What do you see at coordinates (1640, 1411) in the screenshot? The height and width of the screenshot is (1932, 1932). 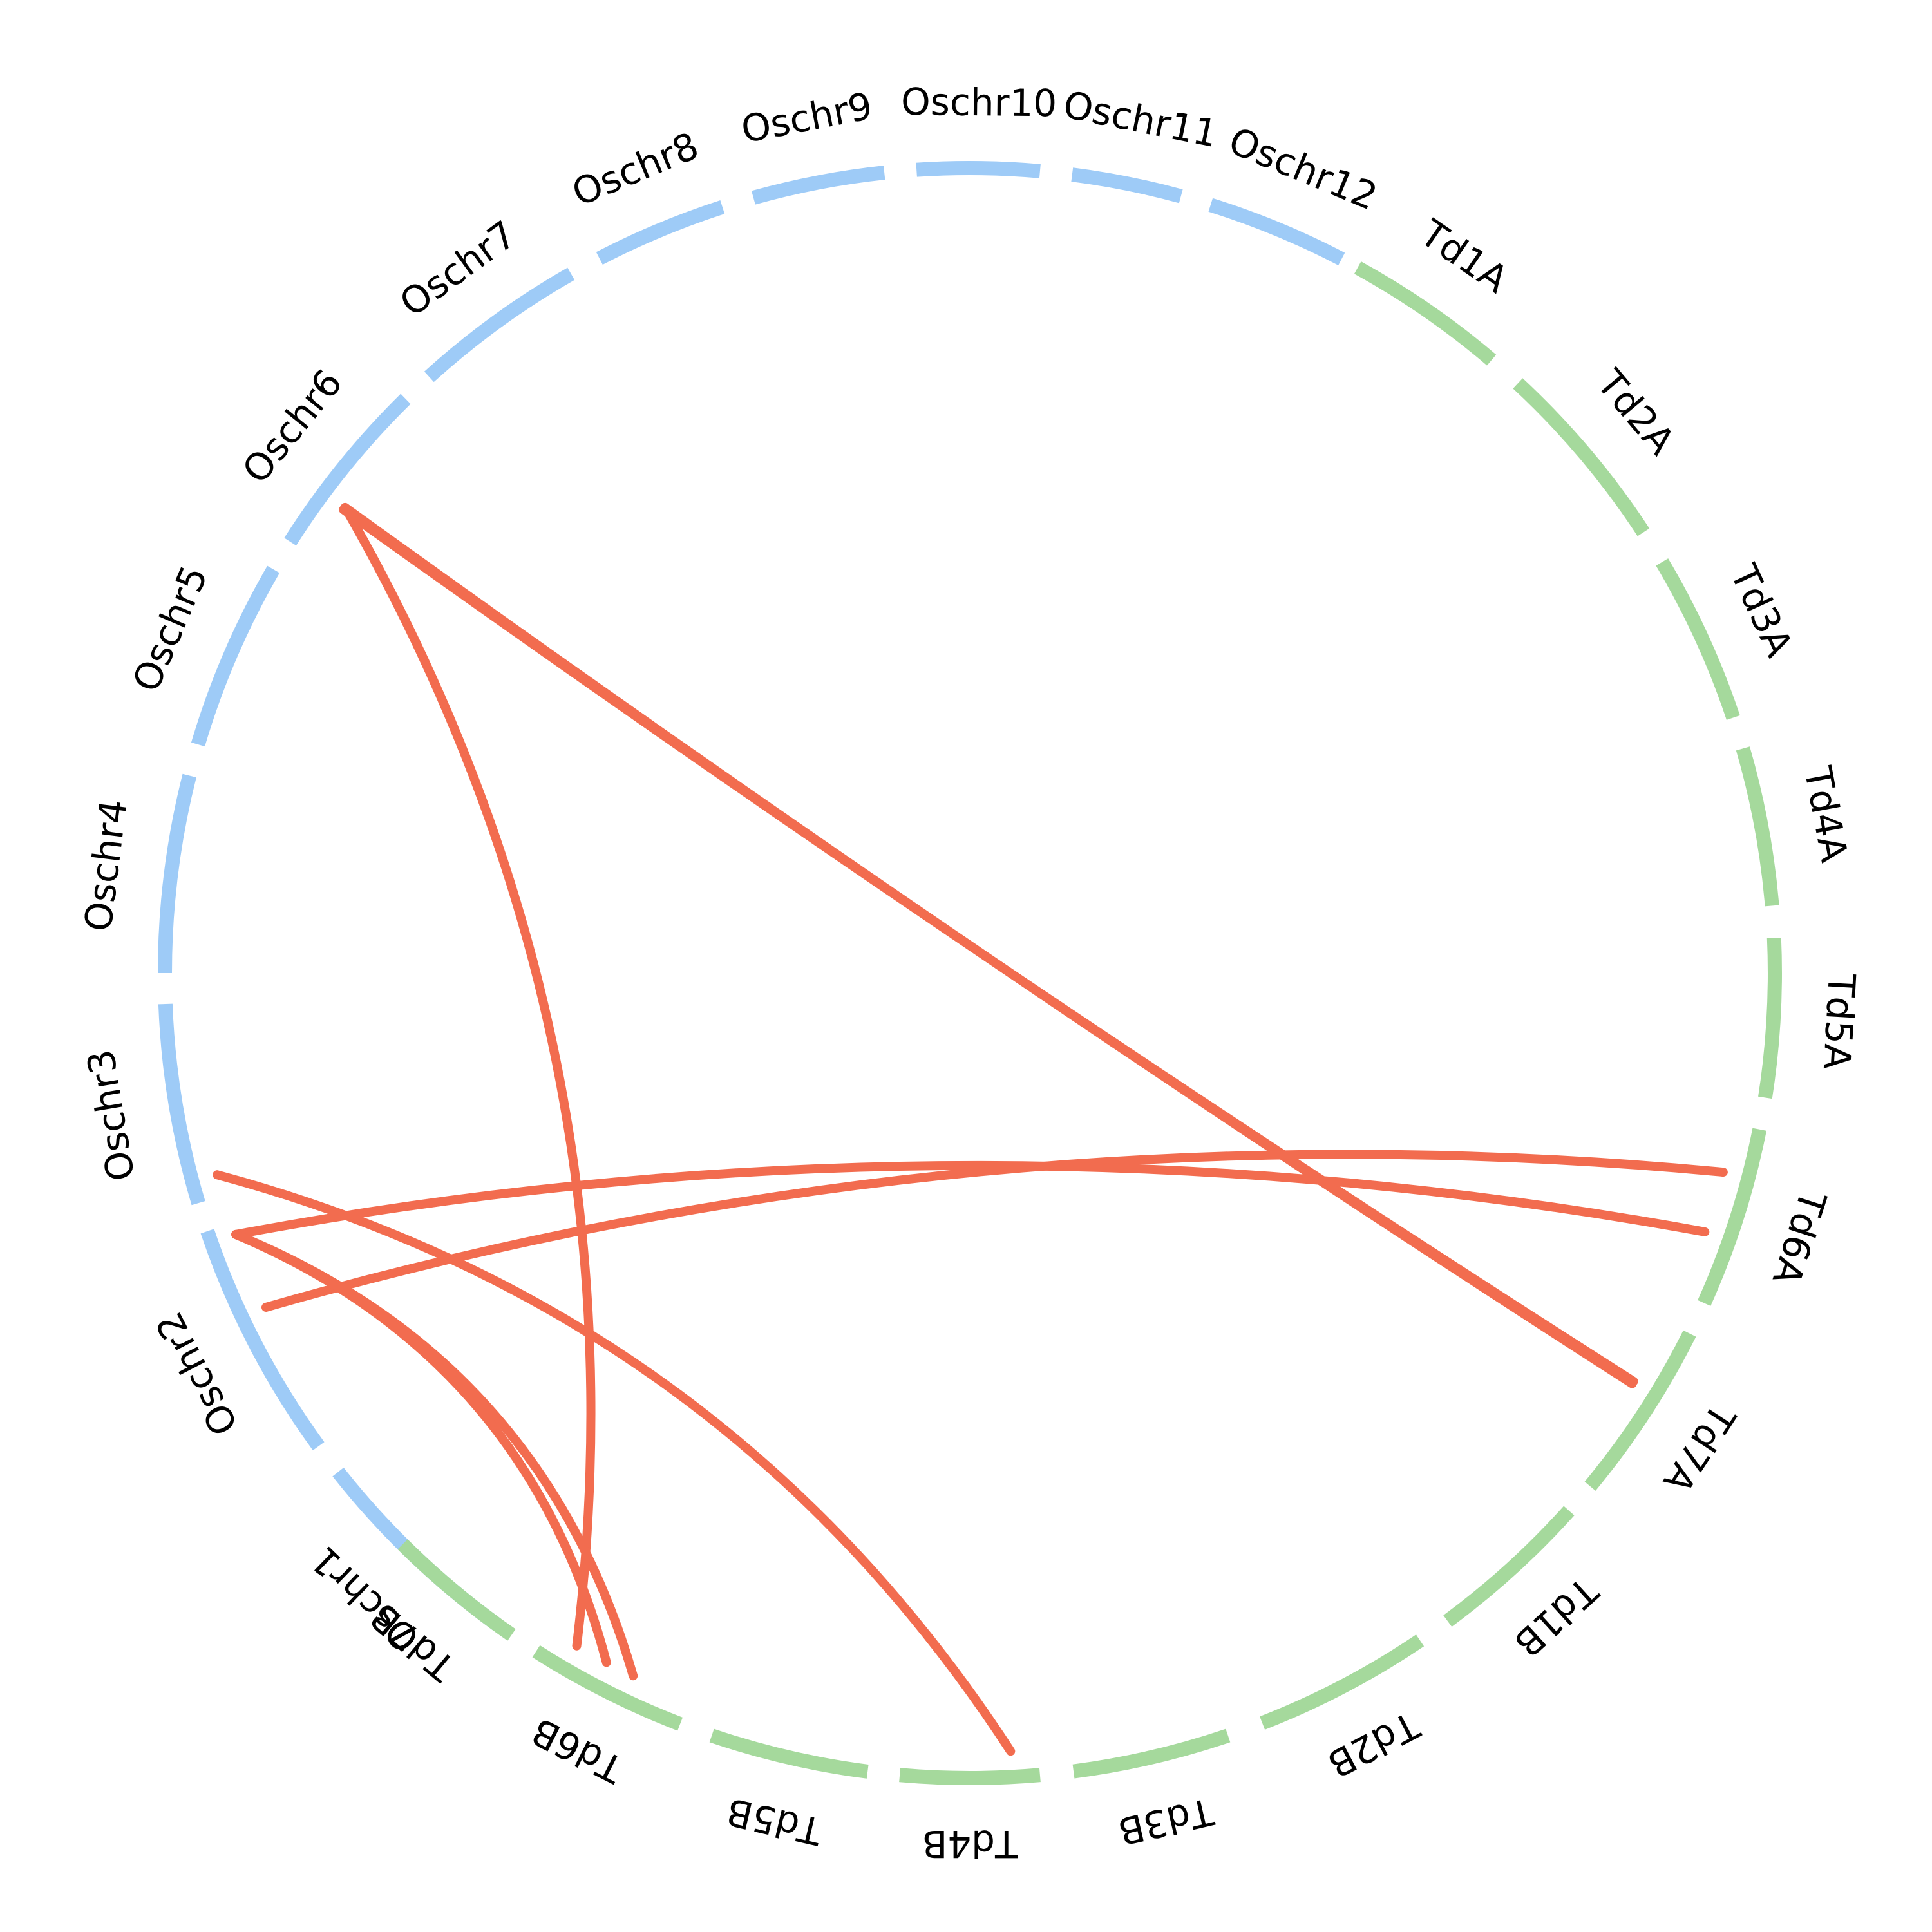 I see `chromosome-arc-td7a` at bounding box center [1640, 1411].